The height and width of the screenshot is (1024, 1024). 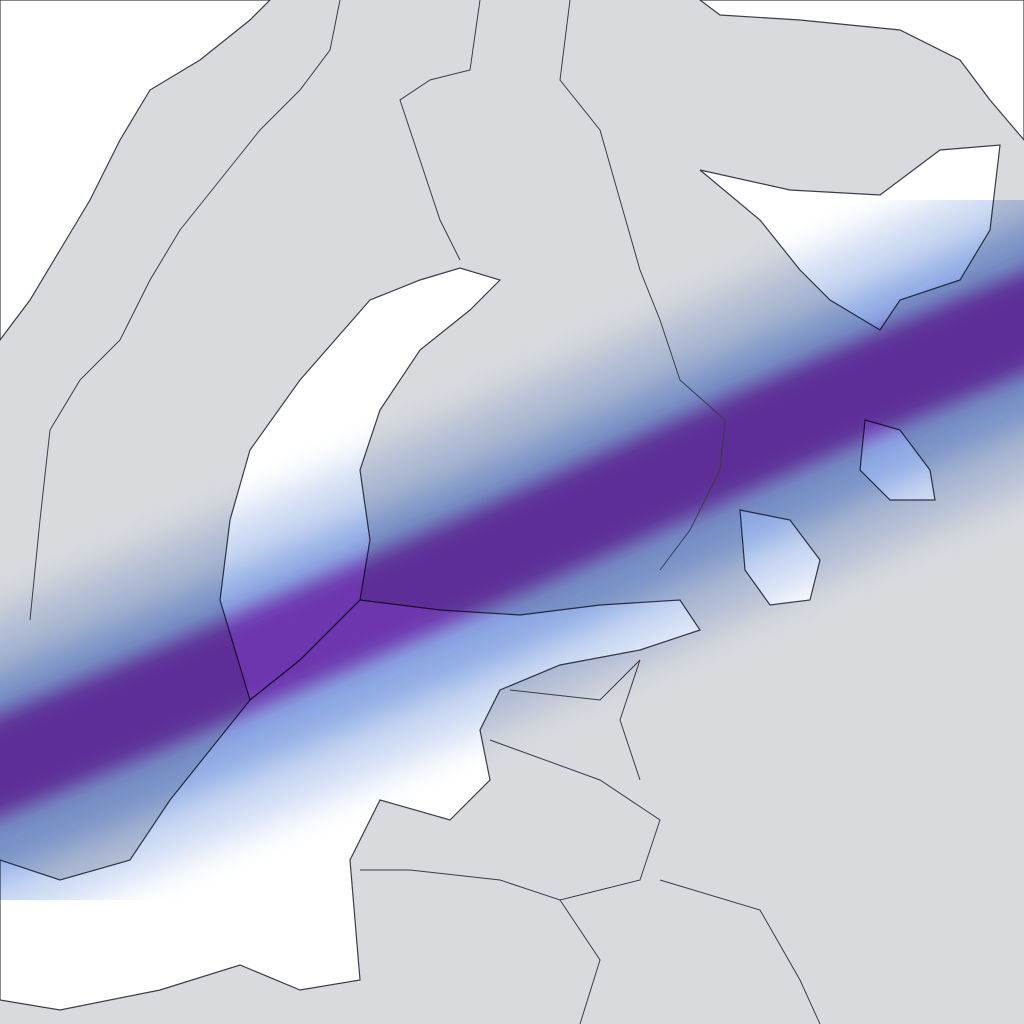 What do you see at coordinates (135, 170) in the screenshot?
I see `norwegian-sea` at bounding box center [135, 170].